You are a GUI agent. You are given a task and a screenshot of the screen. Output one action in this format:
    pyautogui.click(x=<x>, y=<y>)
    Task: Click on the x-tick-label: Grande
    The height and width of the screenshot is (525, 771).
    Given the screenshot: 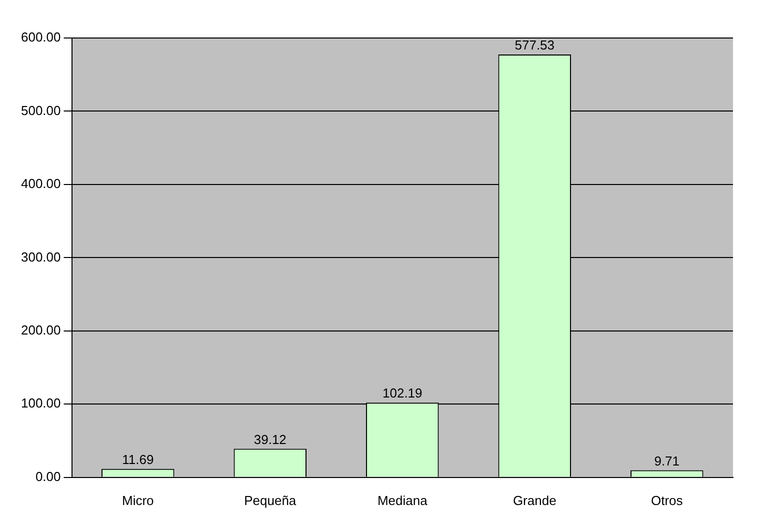 What is the action you would take?
    pyautogui.click(x=534, y=500)
    